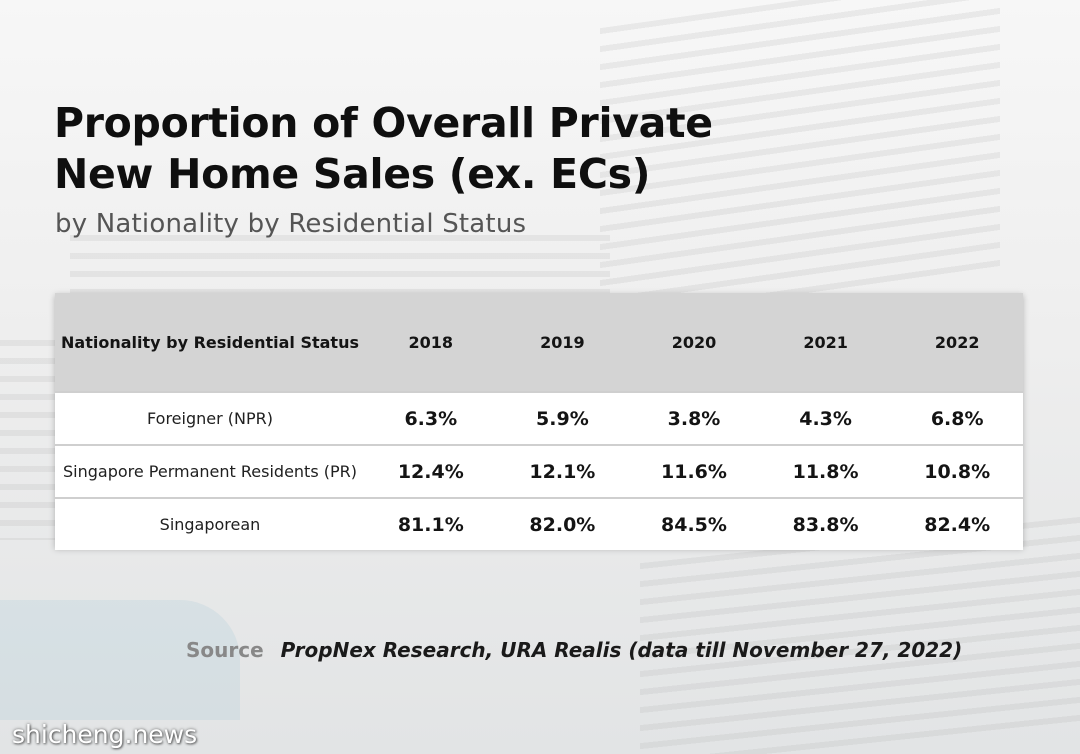  Describe the element at coordinates (225, 650) in the screenshot. I see `source-label: Source` at that location.